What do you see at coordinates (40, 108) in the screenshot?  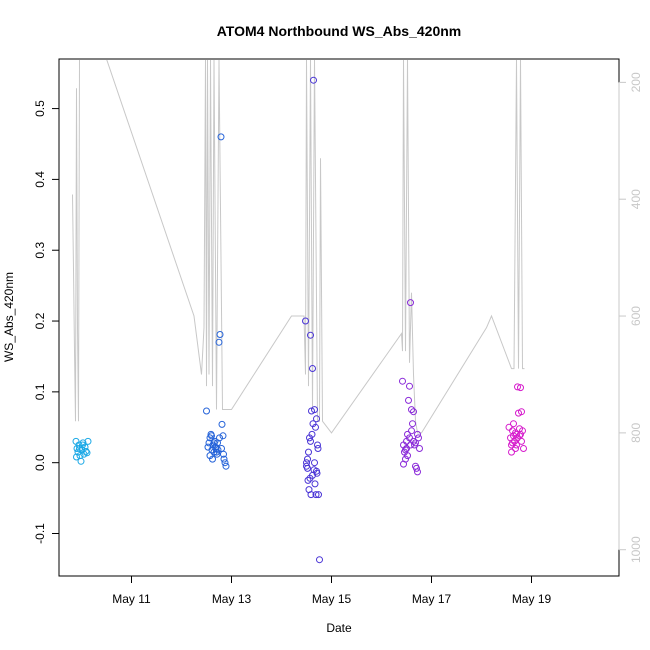 I see `y-tick-label: 0.5` at bounding box center [40, 108].